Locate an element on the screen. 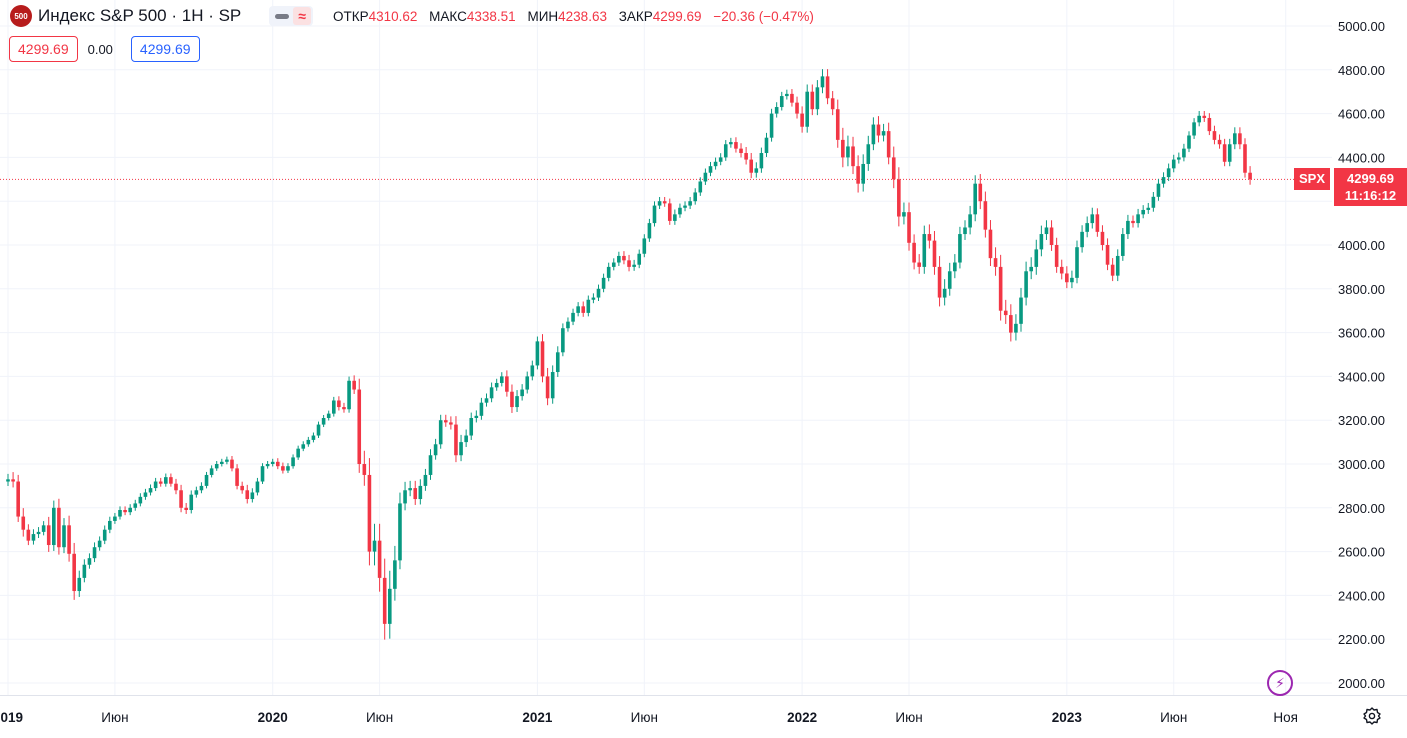  y-tick-label: 3400.00 is located at coordinates (1361, 376).